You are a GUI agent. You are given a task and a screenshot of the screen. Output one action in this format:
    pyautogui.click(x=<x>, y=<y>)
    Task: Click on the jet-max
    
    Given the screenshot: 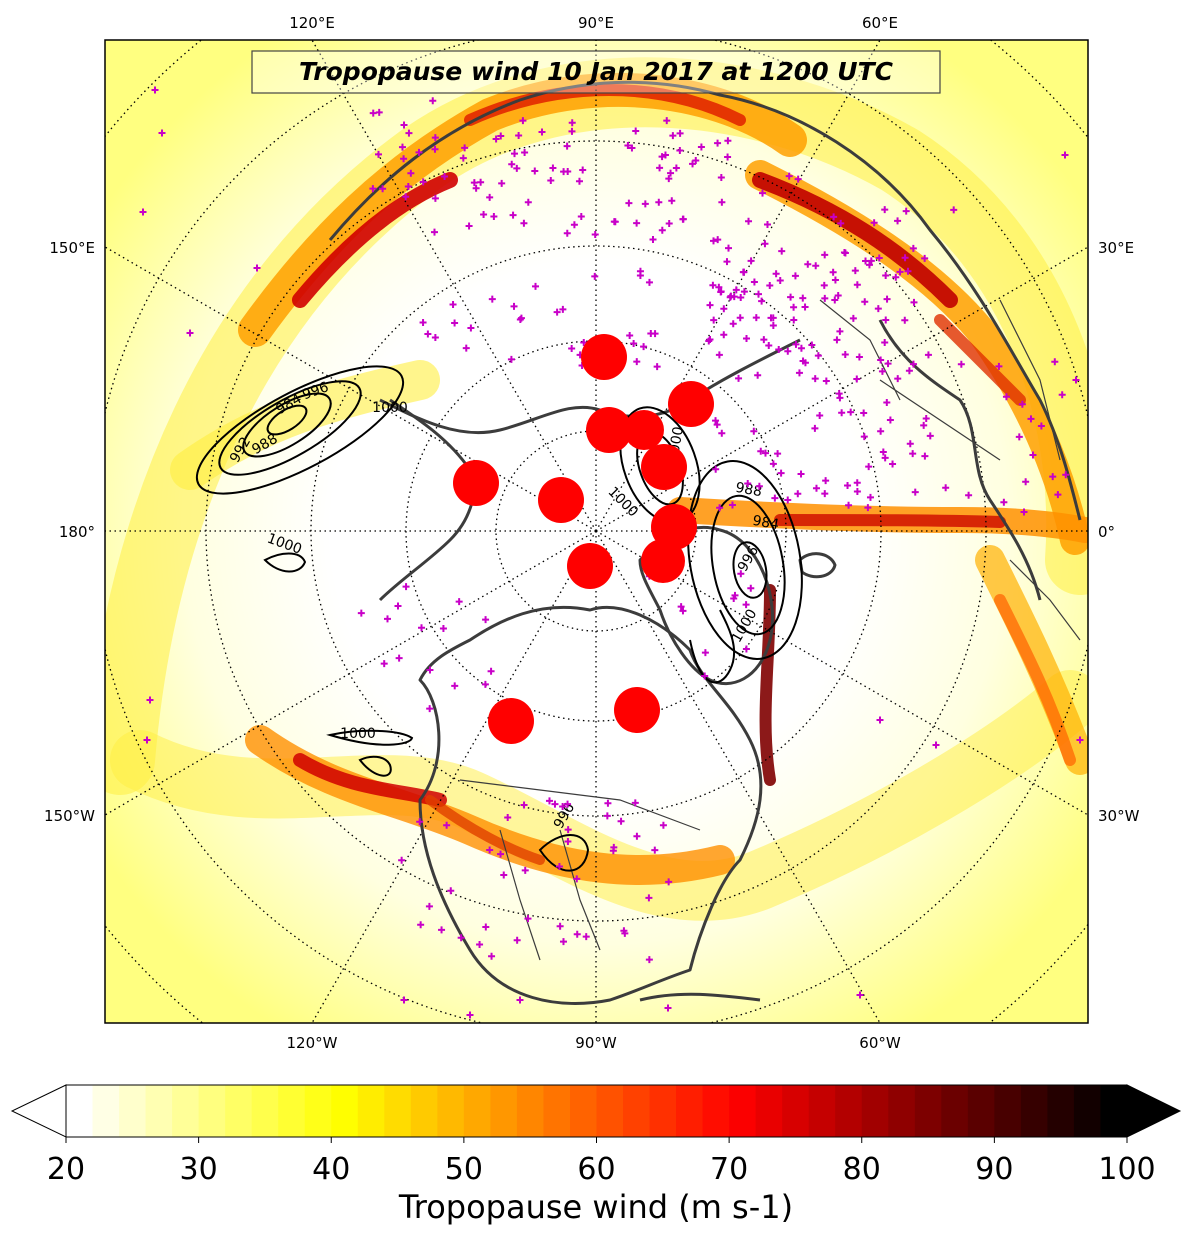 What is the action you would take?
    pyautogui.click(x=370, y=780)
    